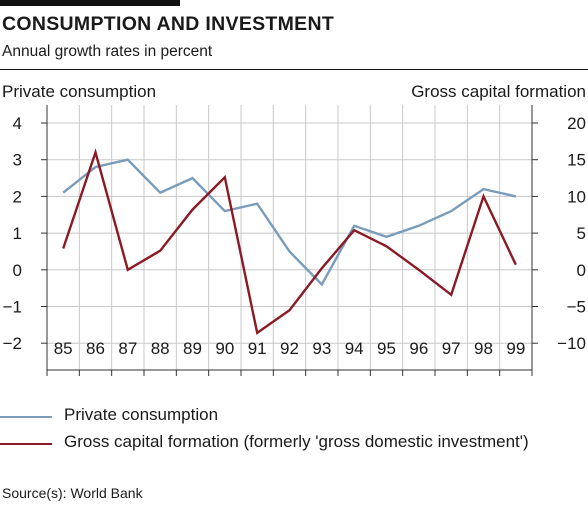 This screenshot has width=588, height=508. What do you see at coordinates (257, 348) in the screenshot?
I see `x-tick-label: 91` at bounding box center [257, 348].